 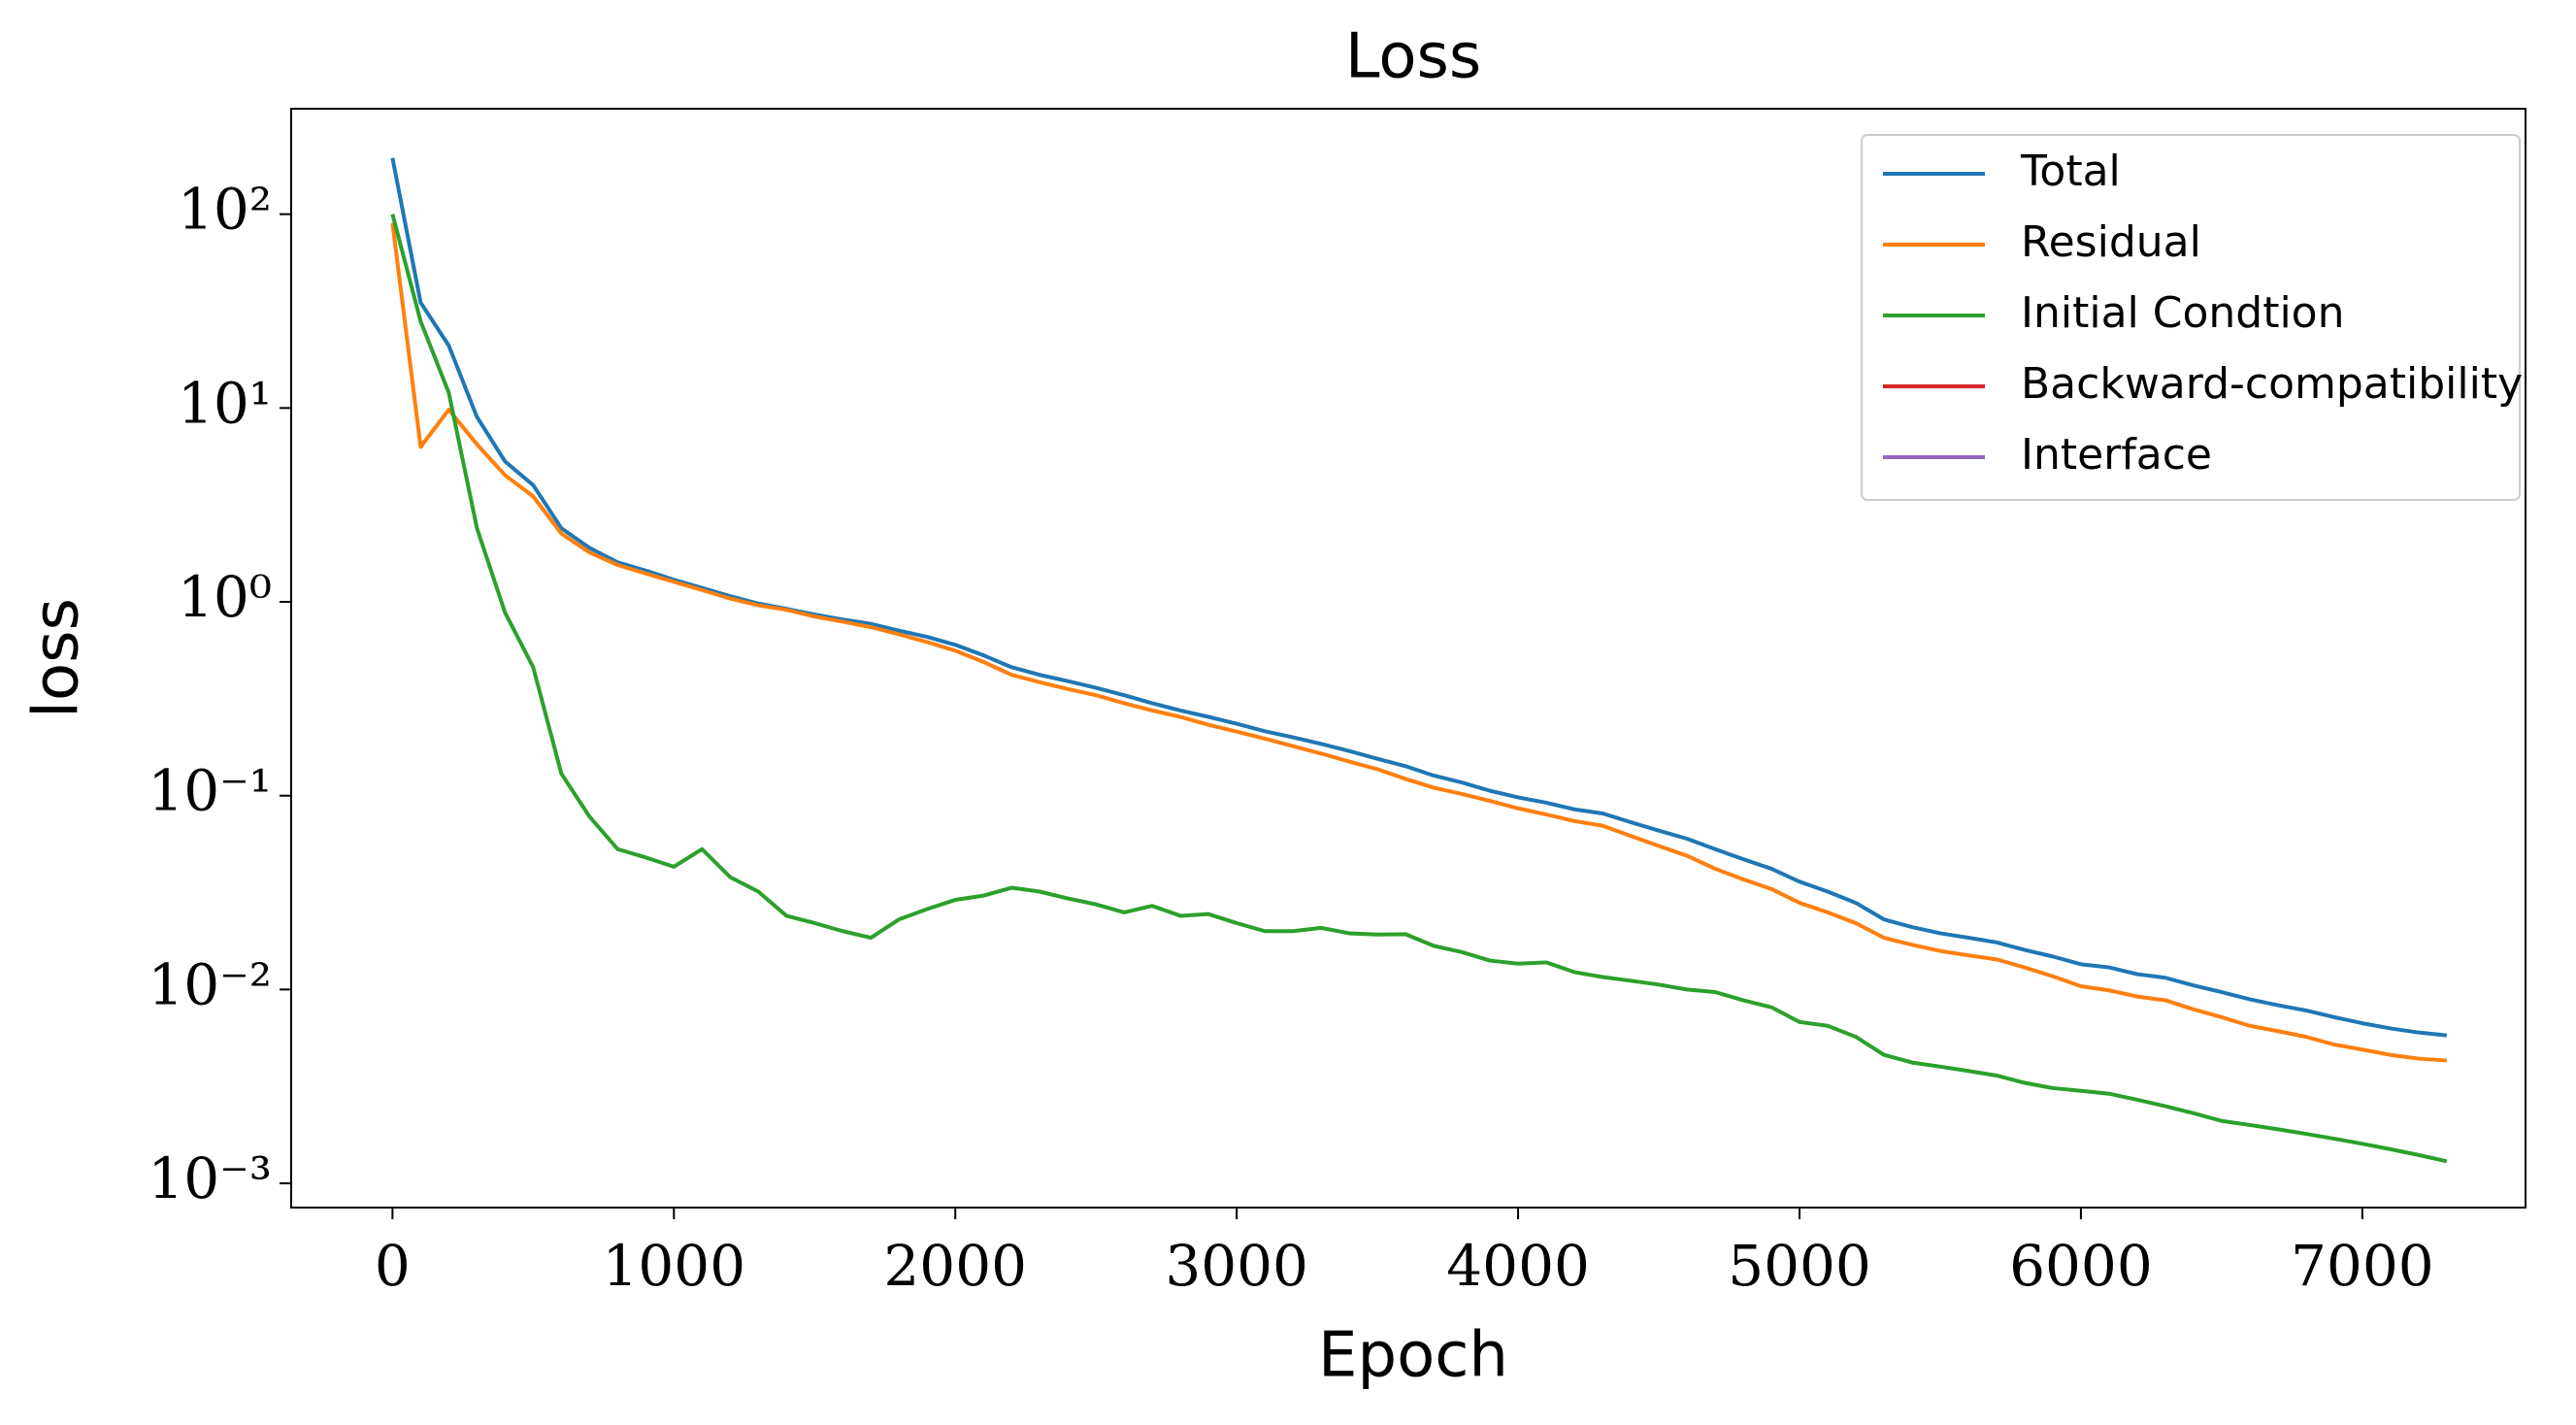 What do you see at coordinates (2182, 313) in the screenshot?
I see `legend-label: Initial Condtion` at bounding box center [2182, 313].